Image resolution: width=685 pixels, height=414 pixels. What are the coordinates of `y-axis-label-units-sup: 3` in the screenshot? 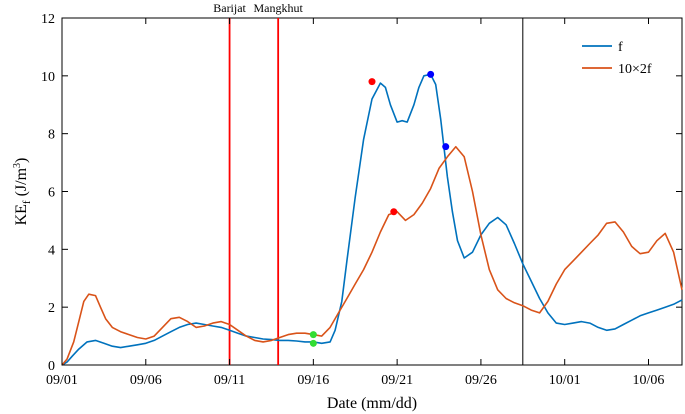 It's located at (17, 165).